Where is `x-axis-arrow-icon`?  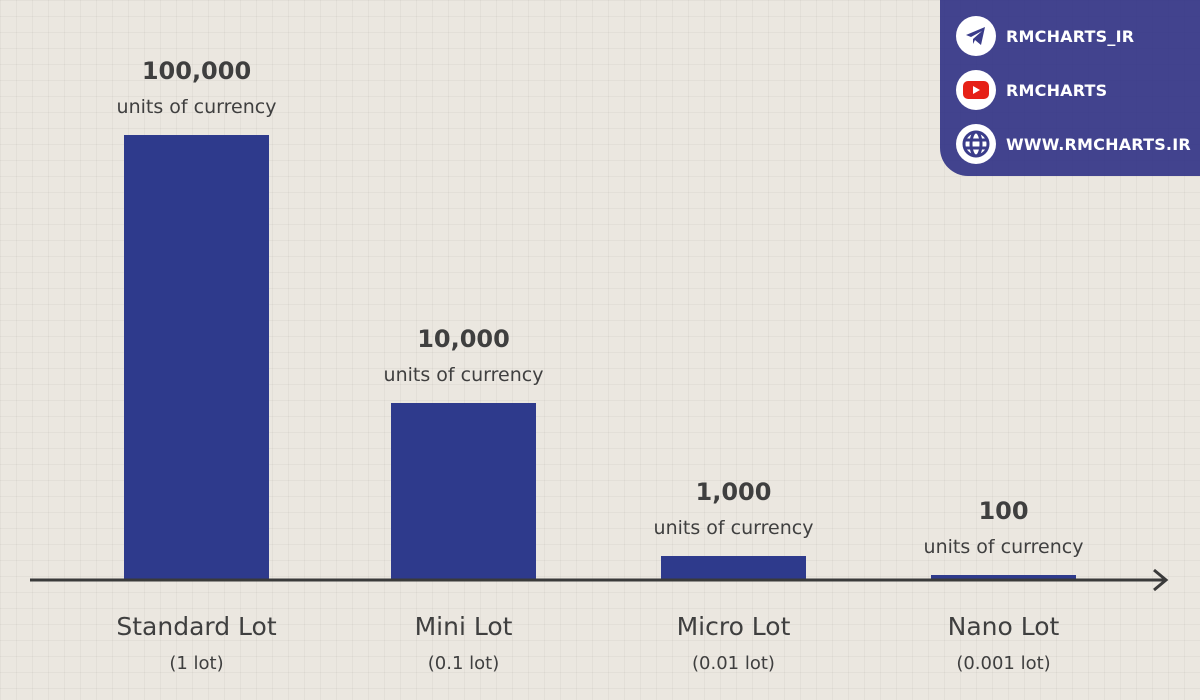
x-axis-arrow-icon is located at coordinates (1161, 580).